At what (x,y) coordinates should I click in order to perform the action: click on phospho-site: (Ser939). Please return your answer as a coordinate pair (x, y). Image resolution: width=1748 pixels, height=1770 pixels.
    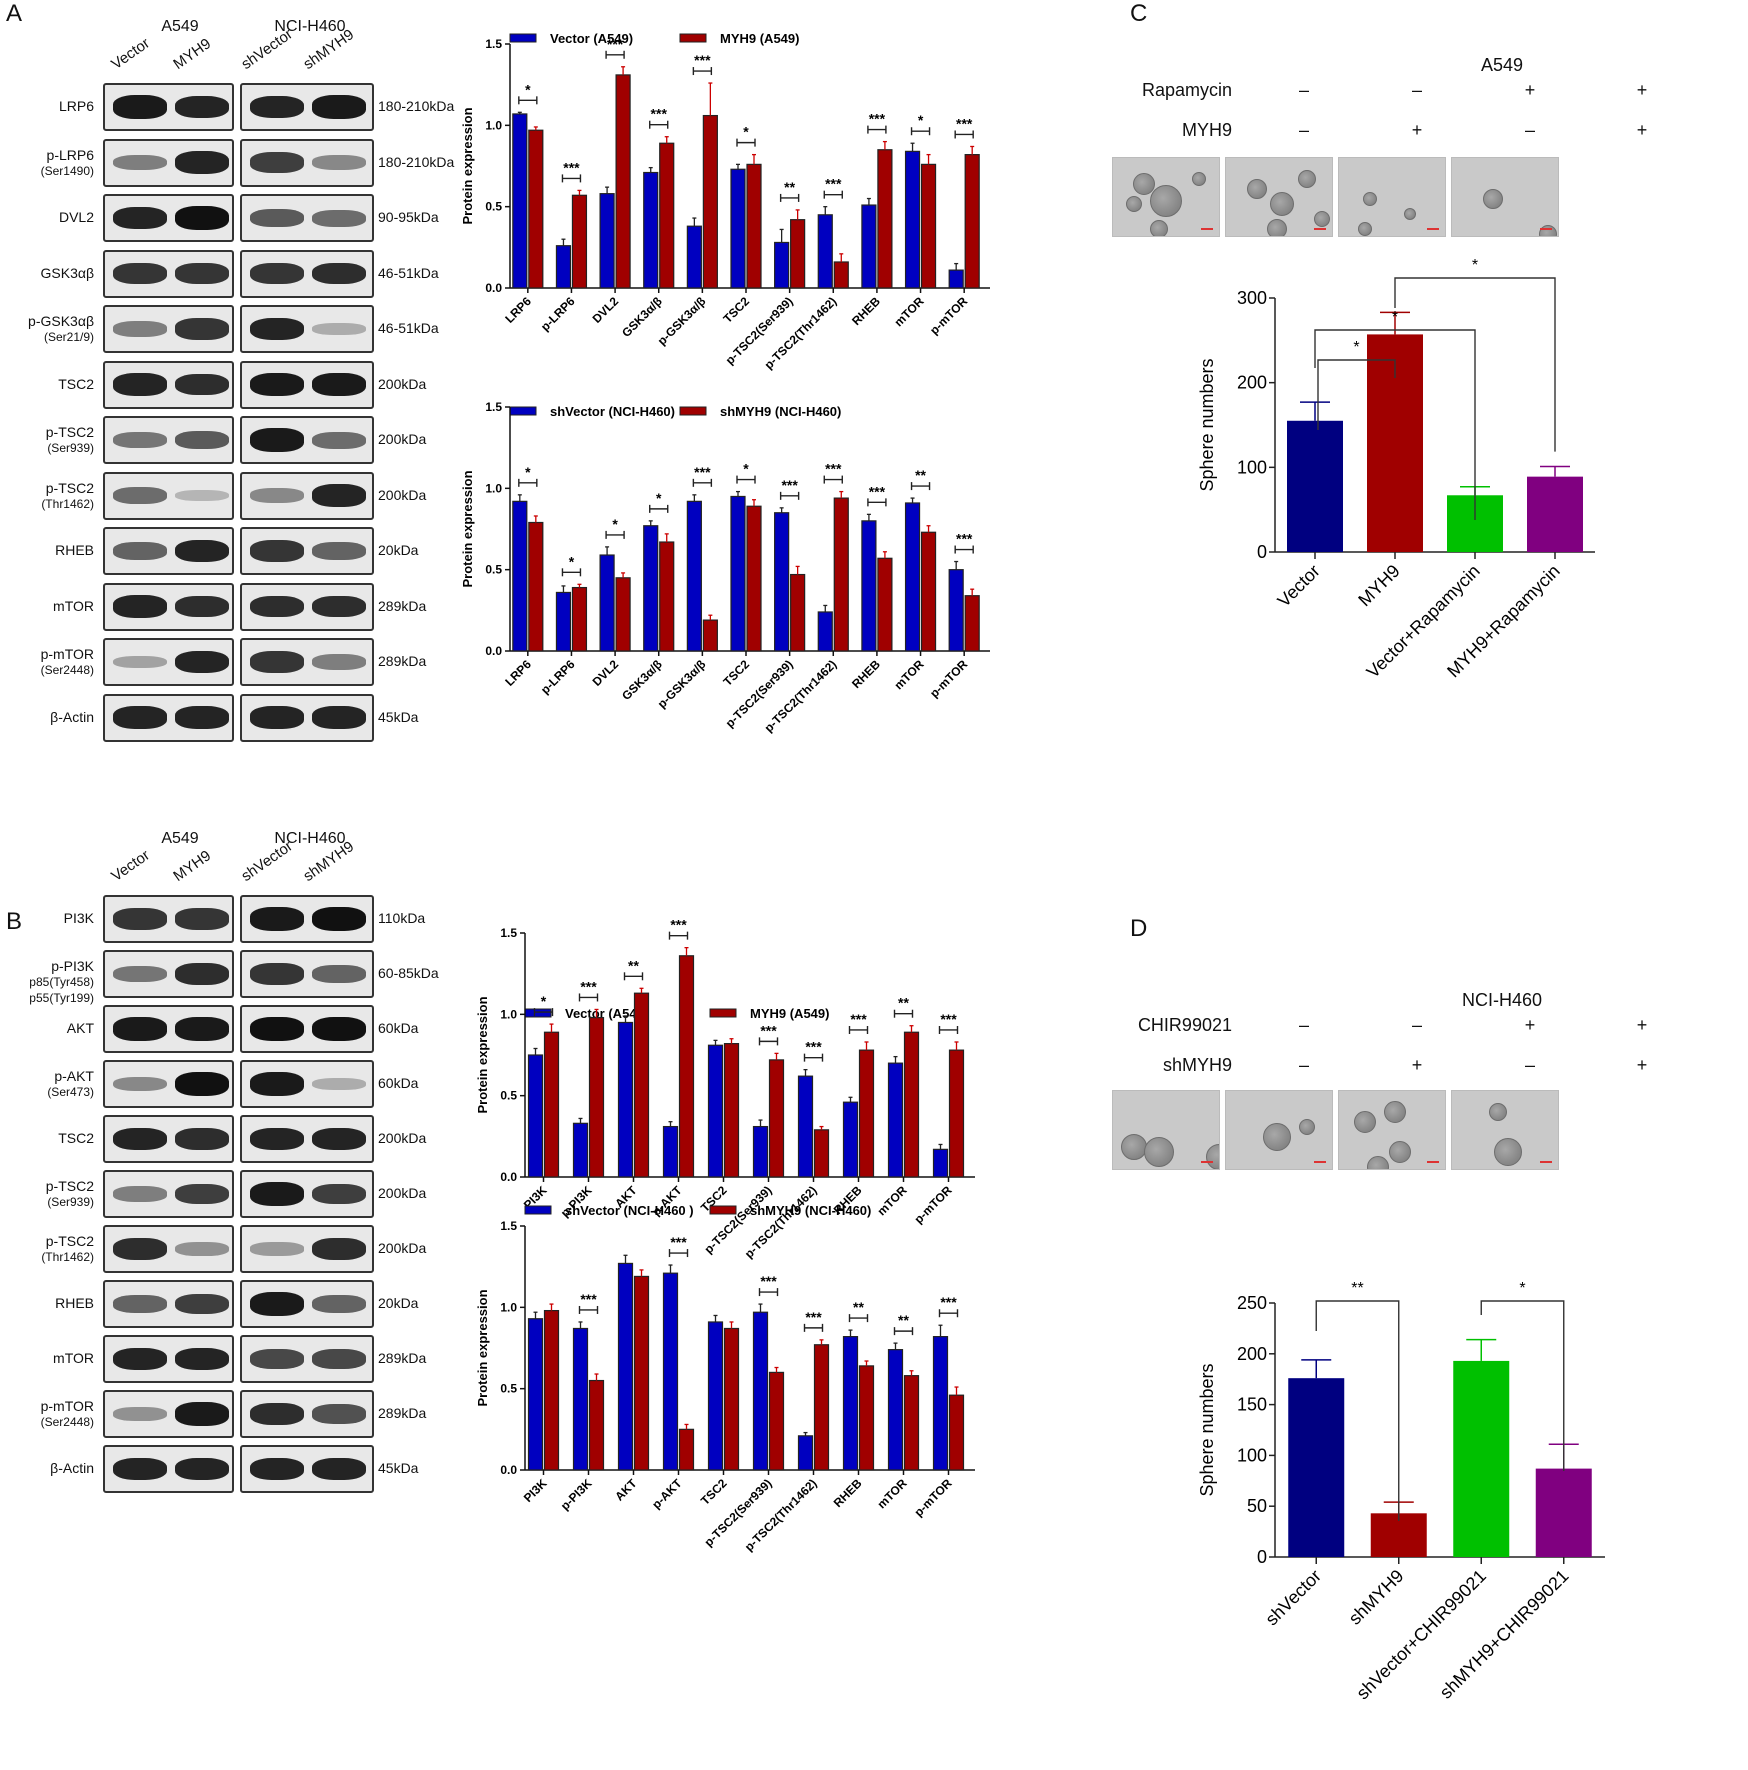
    Looking at the image, I should click on (70, 1202).